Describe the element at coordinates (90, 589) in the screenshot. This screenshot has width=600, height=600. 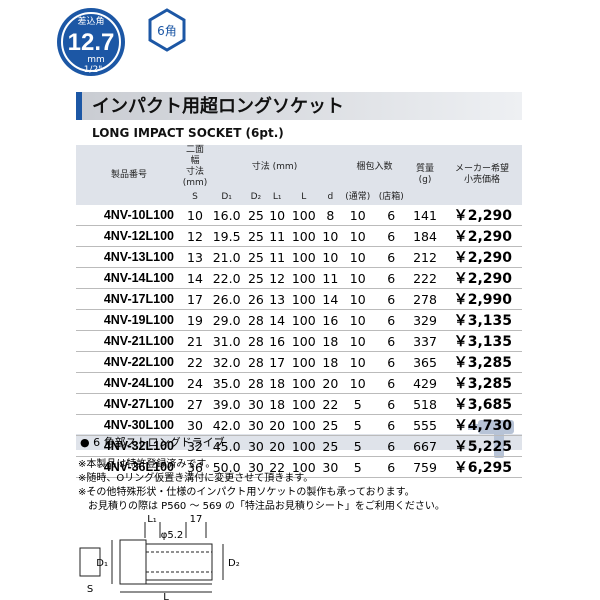
I see `dim-s: S` at that location.